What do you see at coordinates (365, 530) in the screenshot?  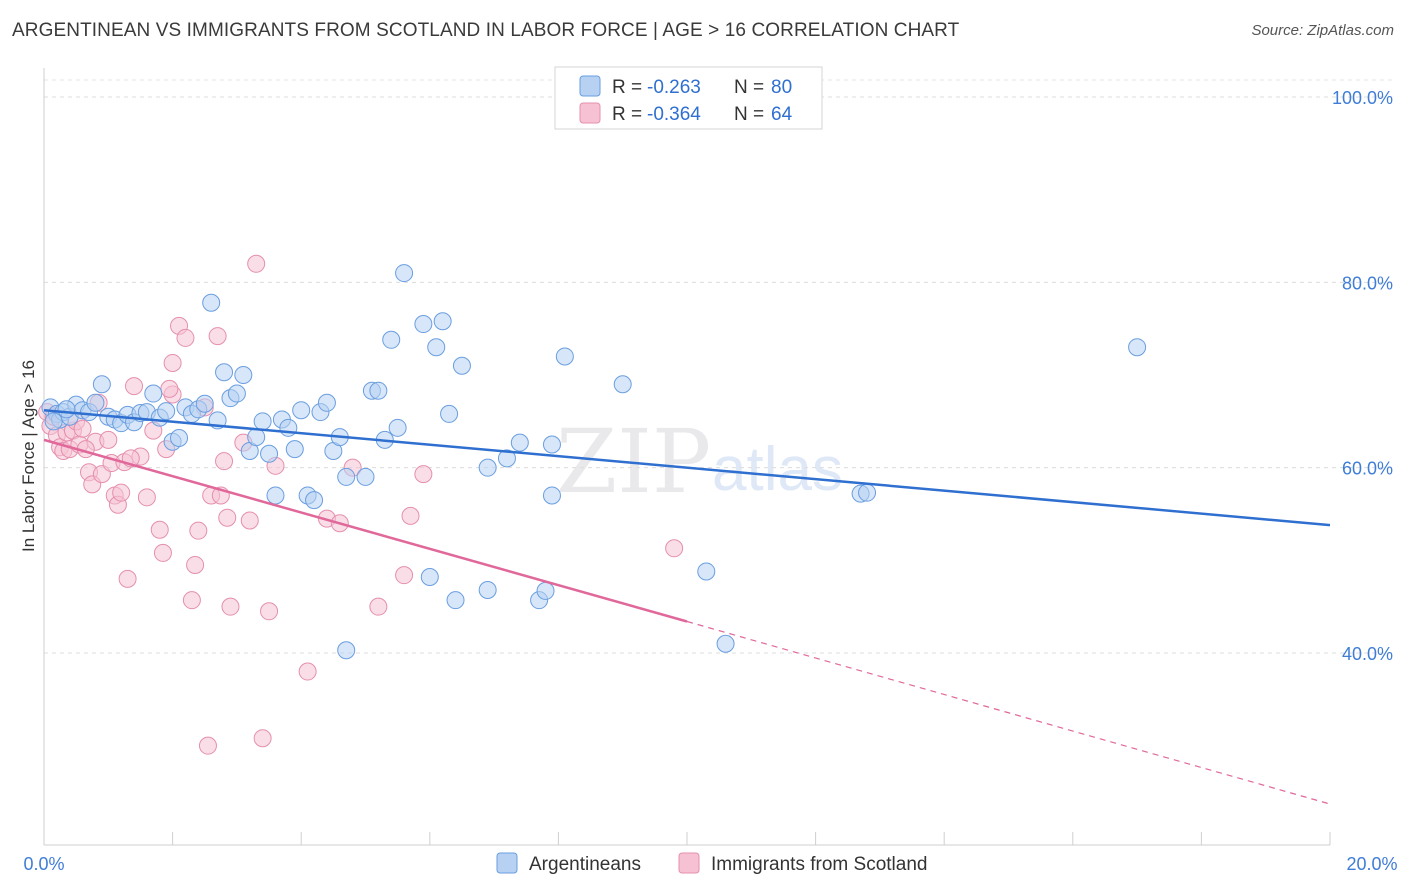 I see `trend-line-scotland` at bounding box center [365, 530].